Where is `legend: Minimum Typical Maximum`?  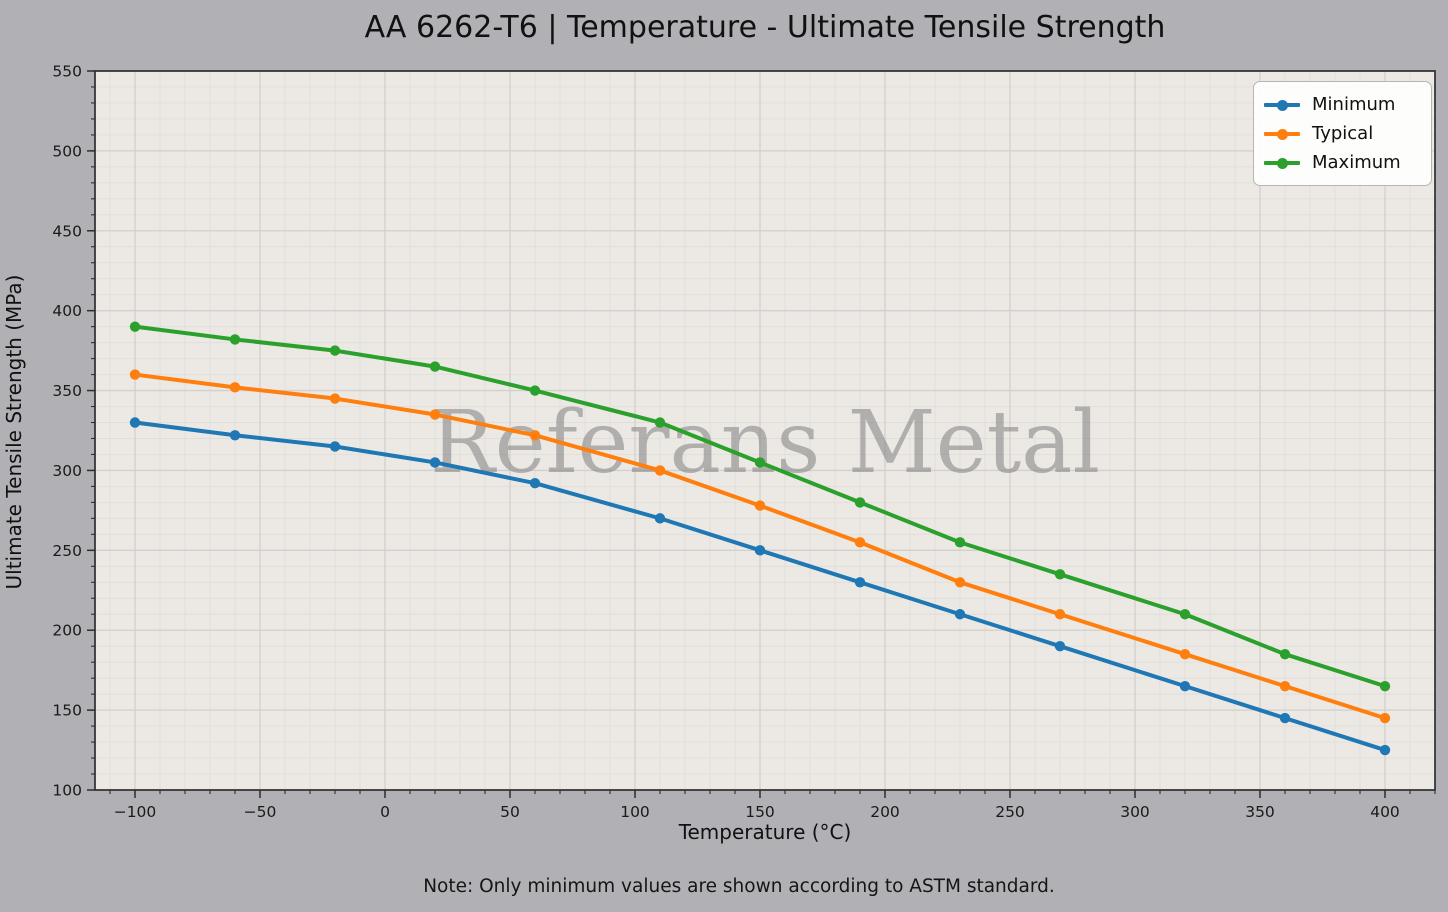 legend: Minimum Typical Maximum is located at coordinates (1342, 133).